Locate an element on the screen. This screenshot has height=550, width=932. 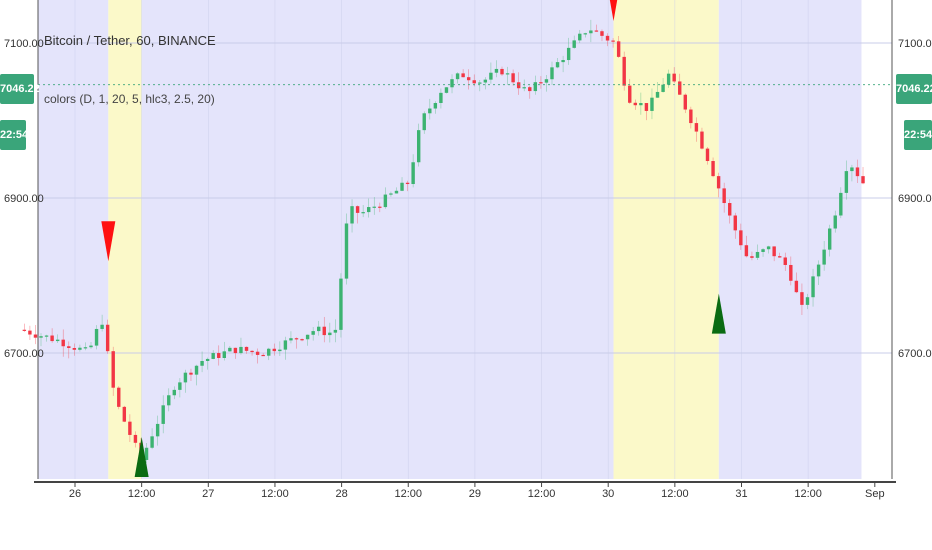
x-tick-label: 27 is located at coordinates (208, 494).